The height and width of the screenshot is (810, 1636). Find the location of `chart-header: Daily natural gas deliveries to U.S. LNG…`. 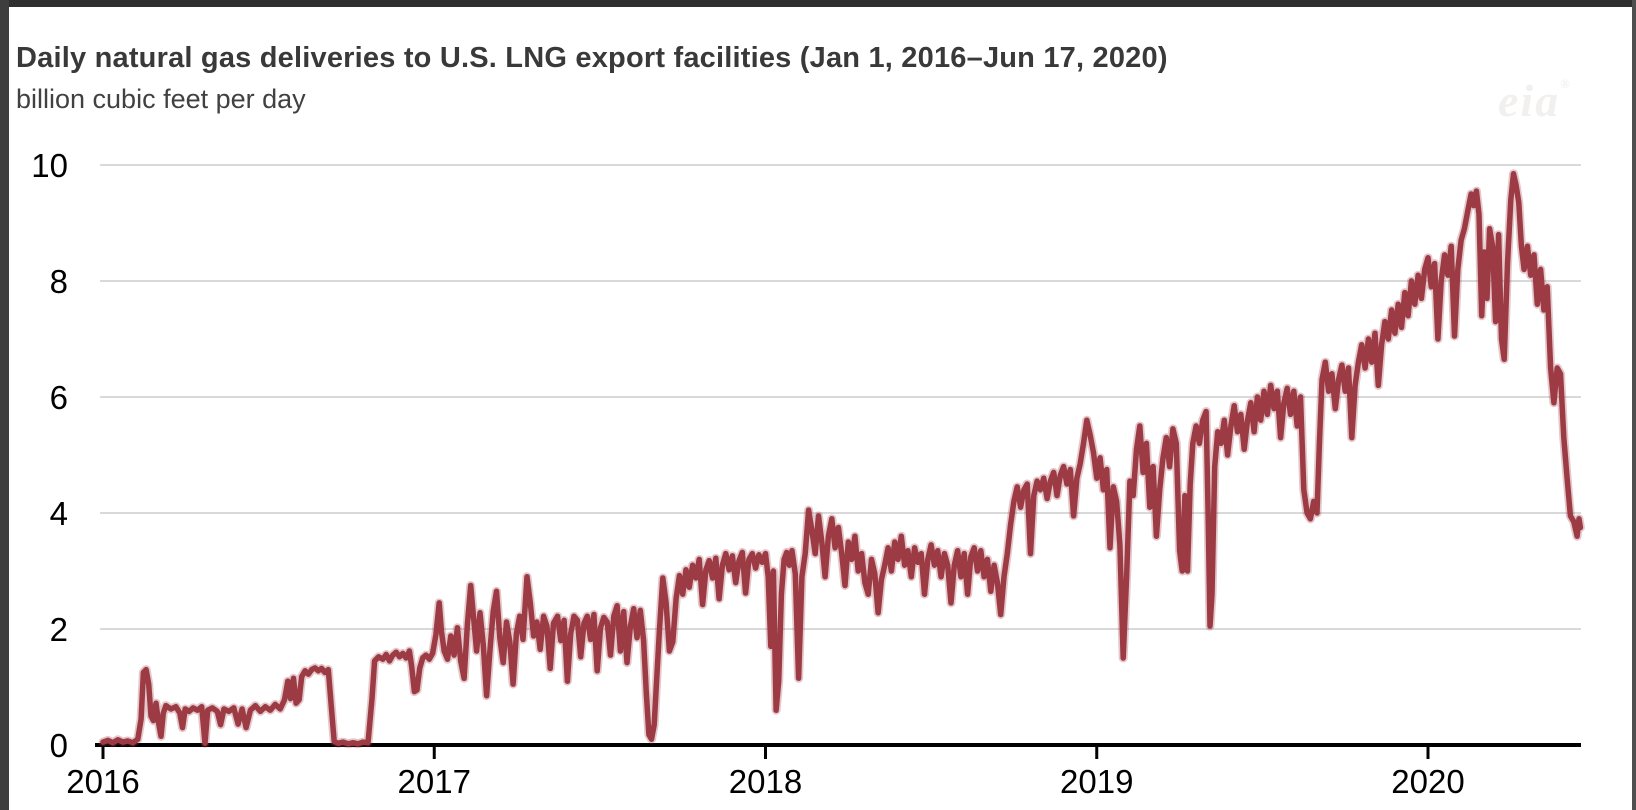

chart-header: Daily natural gas deliveries to U.S. LNG… is located at coordinates (592, 78).